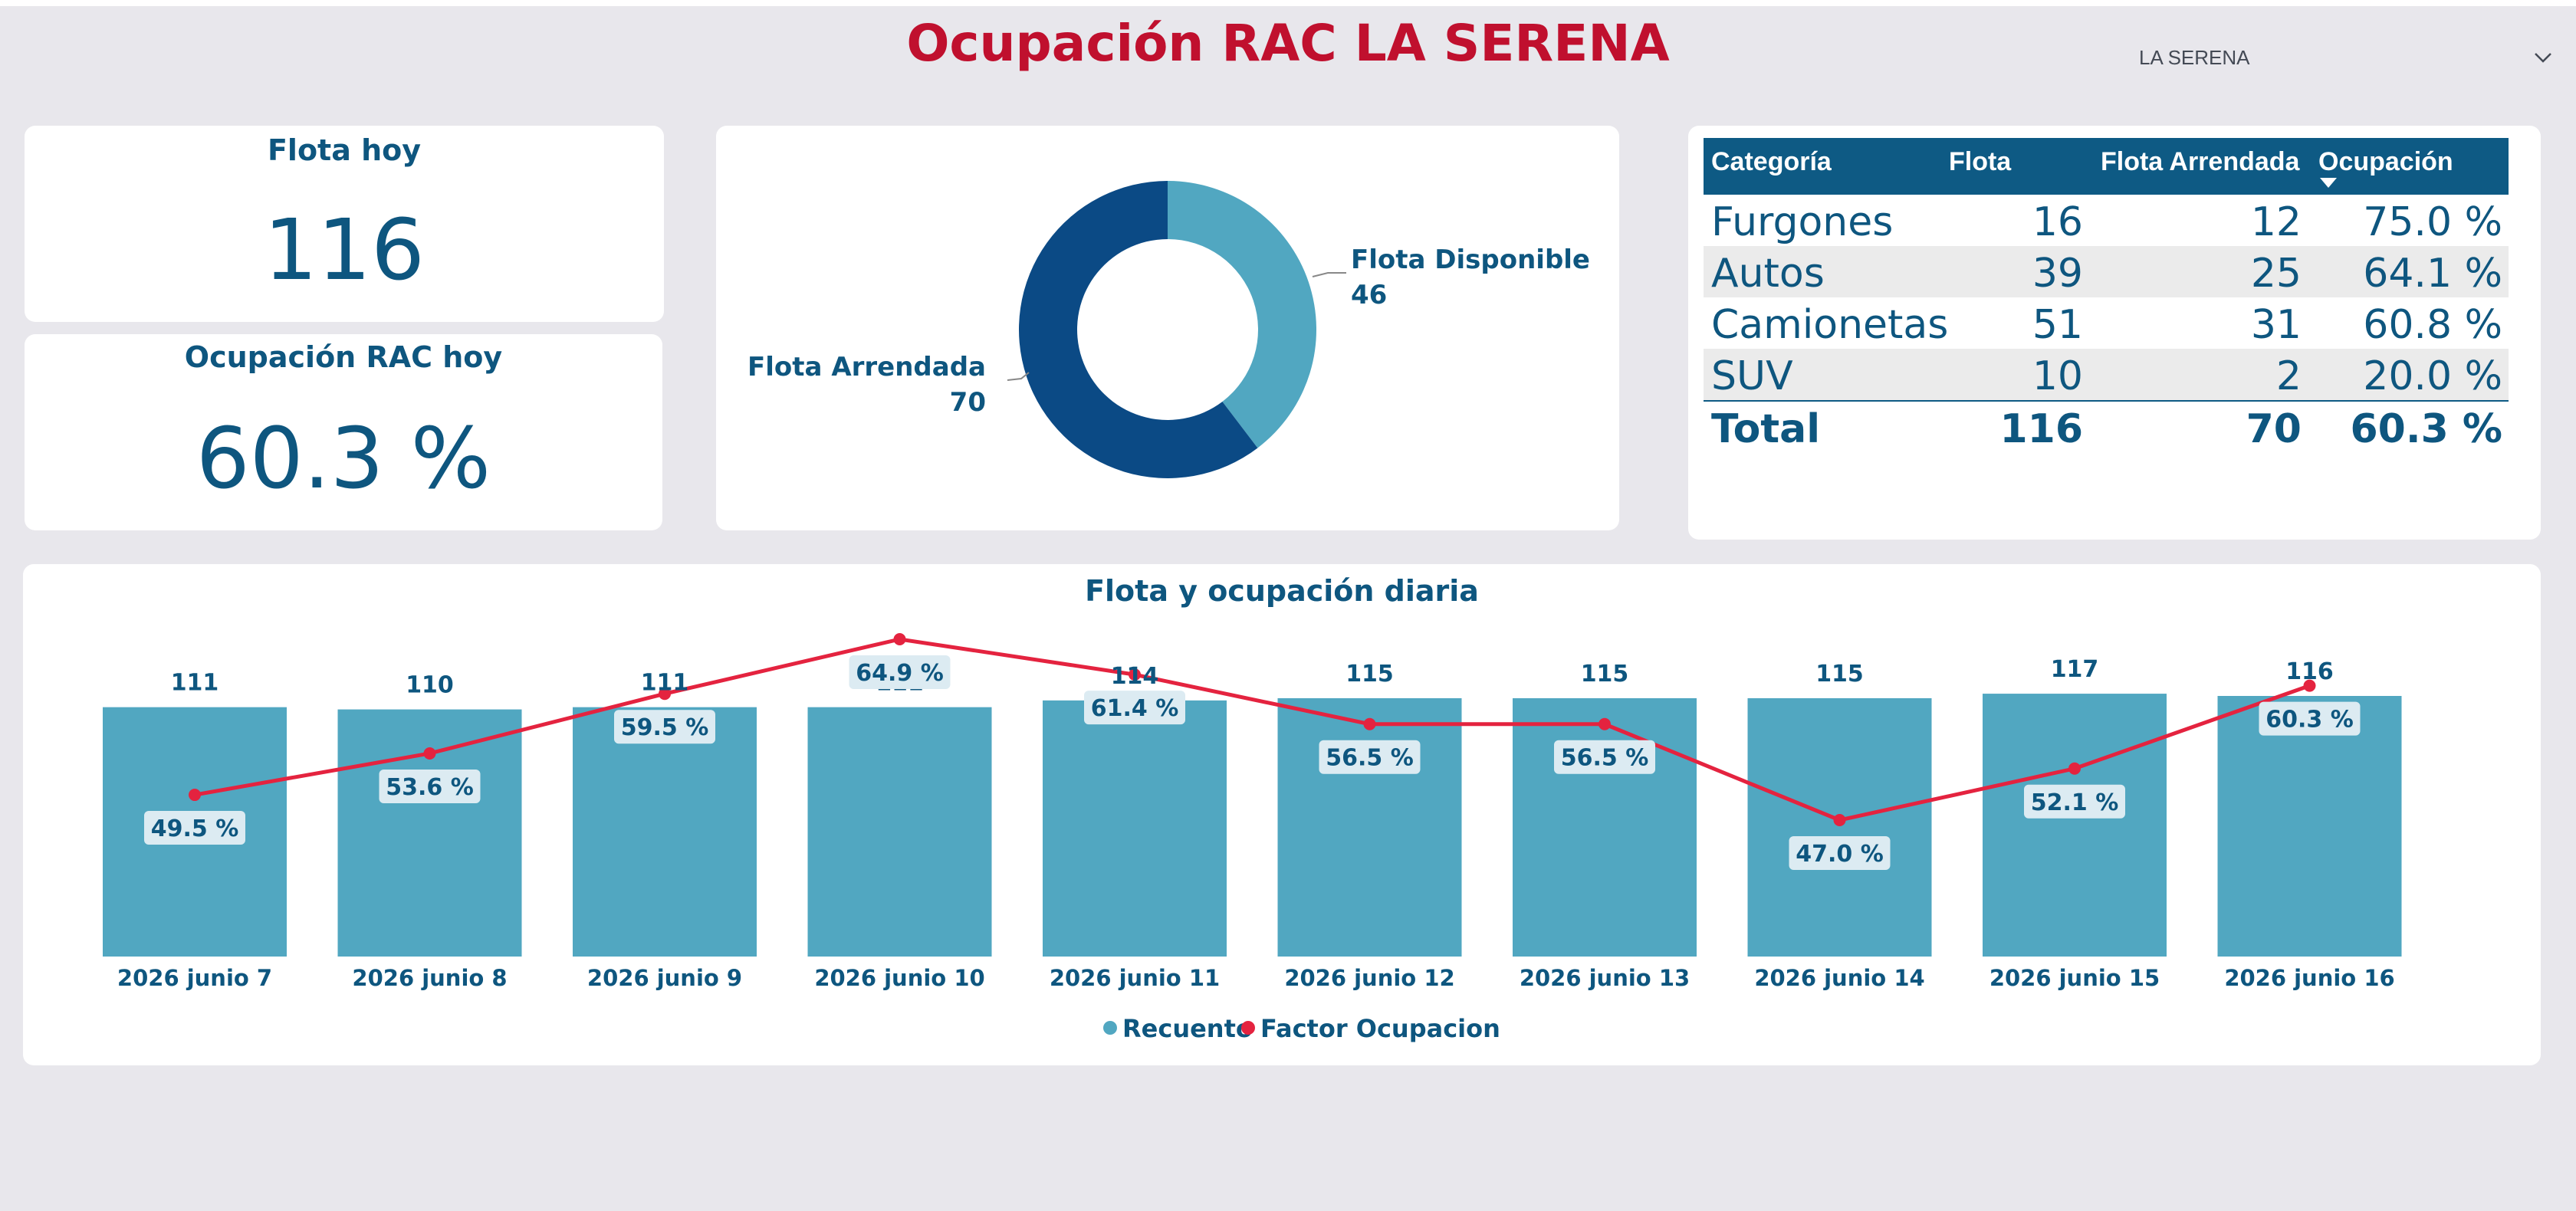 The image size is (2576, 1211). I want to click on chart-legend: Recuento Factor Ocupacion, so click(1302, 1028).